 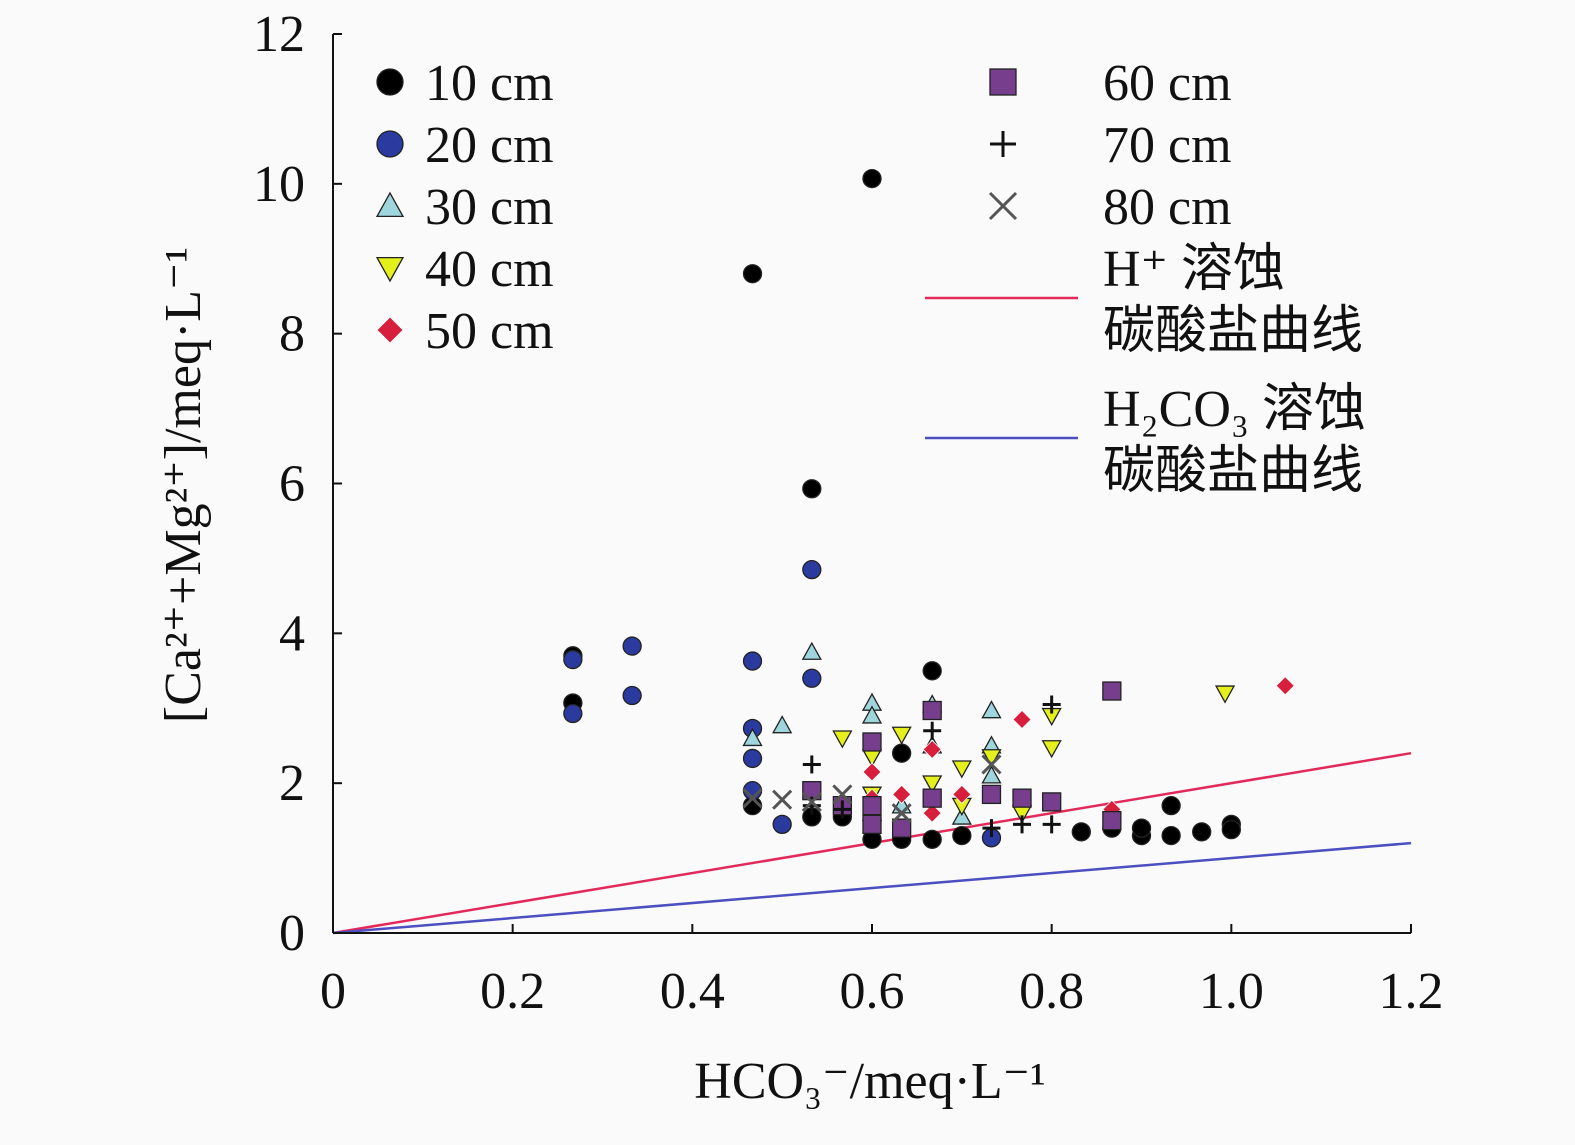 I want to click on legend-label: 80 cm, so click(x=1167, y=207).